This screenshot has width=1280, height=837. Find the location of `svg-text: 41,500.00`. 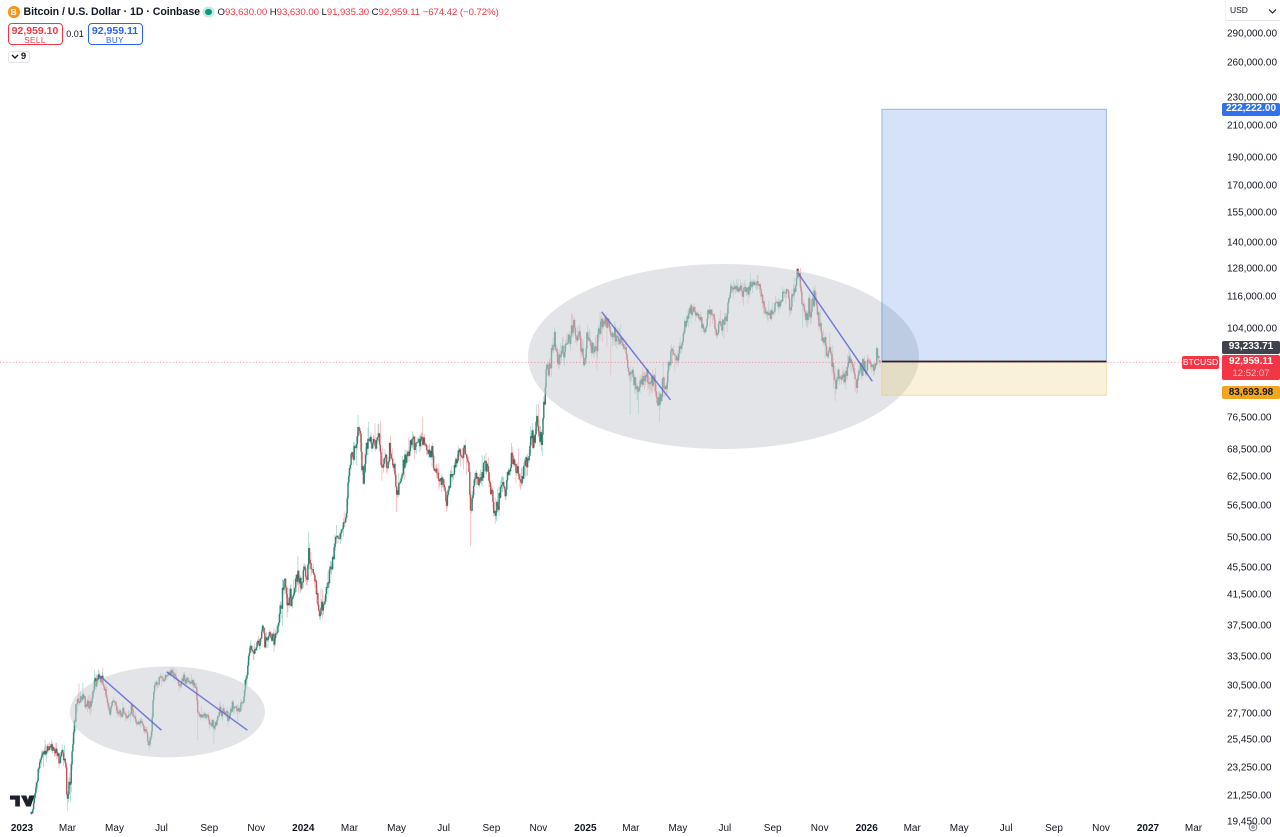

svg-text: 41,500.00 is located at coordinates (1249, 595).